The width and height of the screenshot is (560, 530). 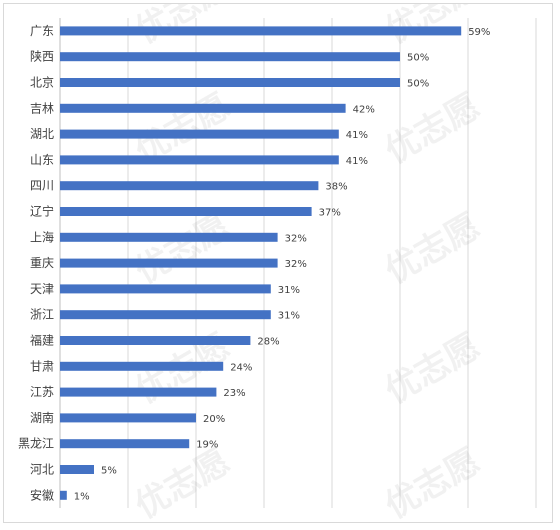 What do you see at coordinates (42, 56) in the screenshot?
I see `category-label: 陕西` at bounding box center [42, 56].